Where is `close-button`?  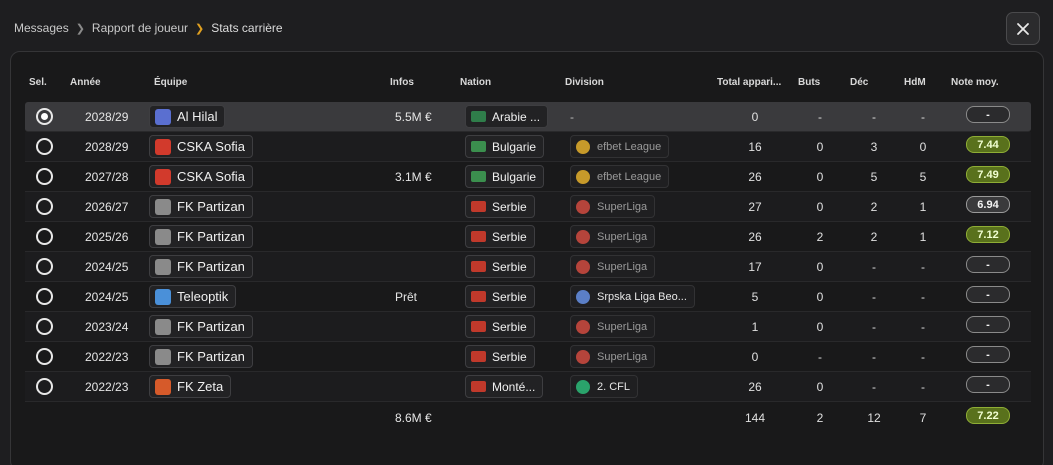
close-button is located at coordinates (1023, 28).